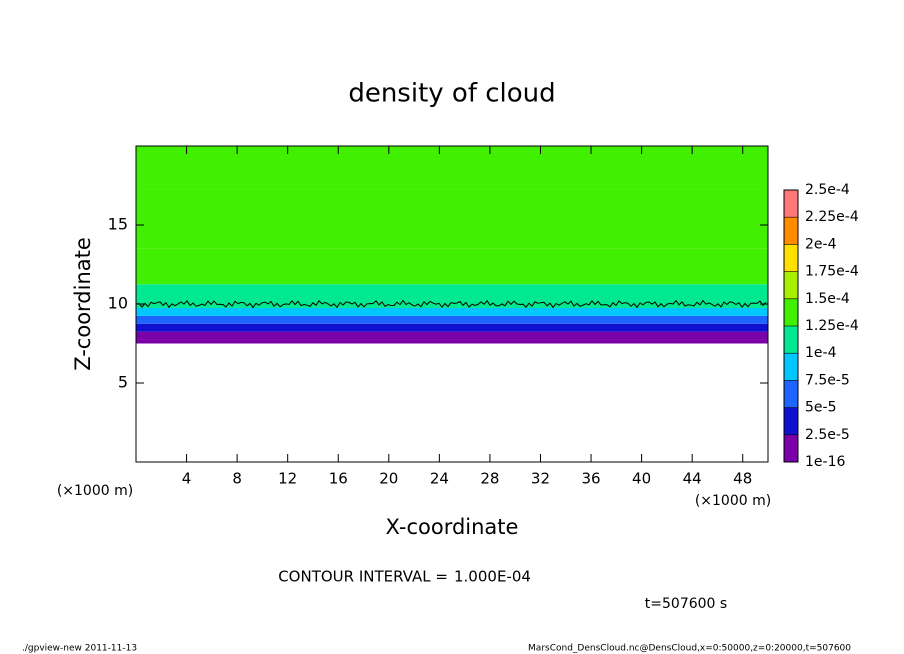 This screenshot has width=904, height=654. Describe the element at coordinates (742, 479) in the screenshot. I see `x-tick-label: 48` at that location.